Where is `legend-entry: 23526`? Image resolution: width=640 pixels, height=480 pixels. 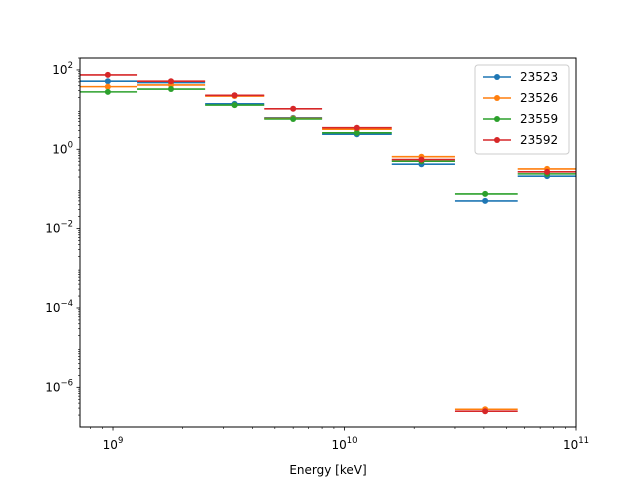 legend-entry: 23526 is located at coordinates (520, 98).